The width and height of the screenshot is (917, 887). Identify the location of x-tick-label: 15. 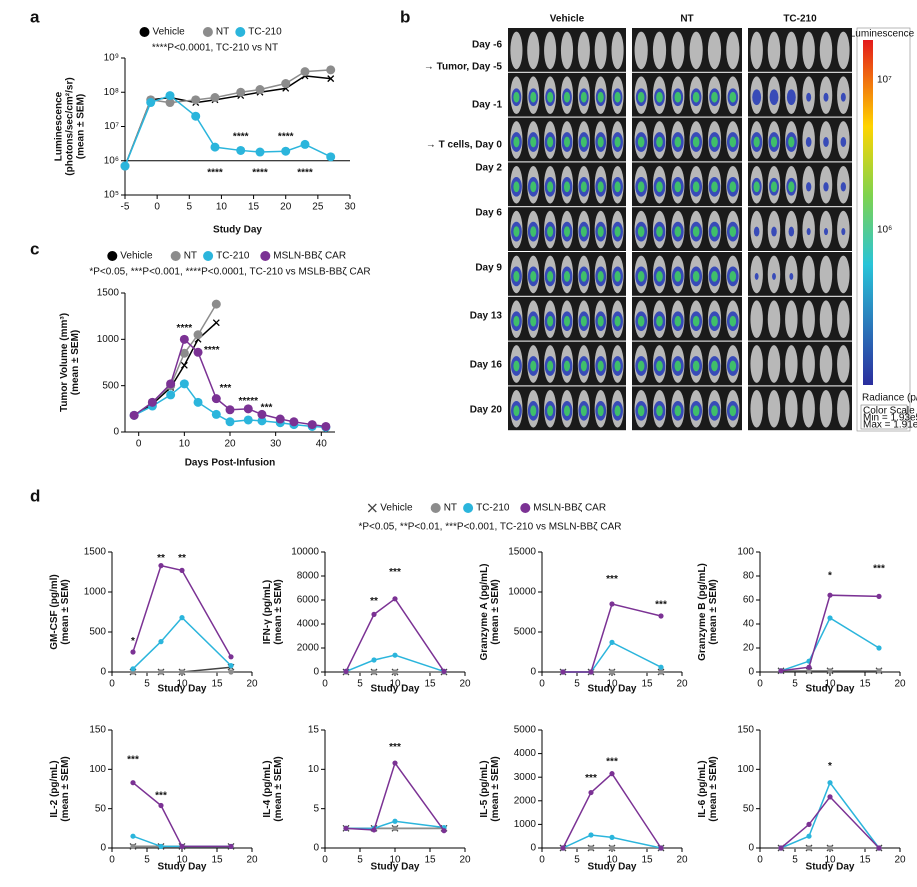
(647, 860).